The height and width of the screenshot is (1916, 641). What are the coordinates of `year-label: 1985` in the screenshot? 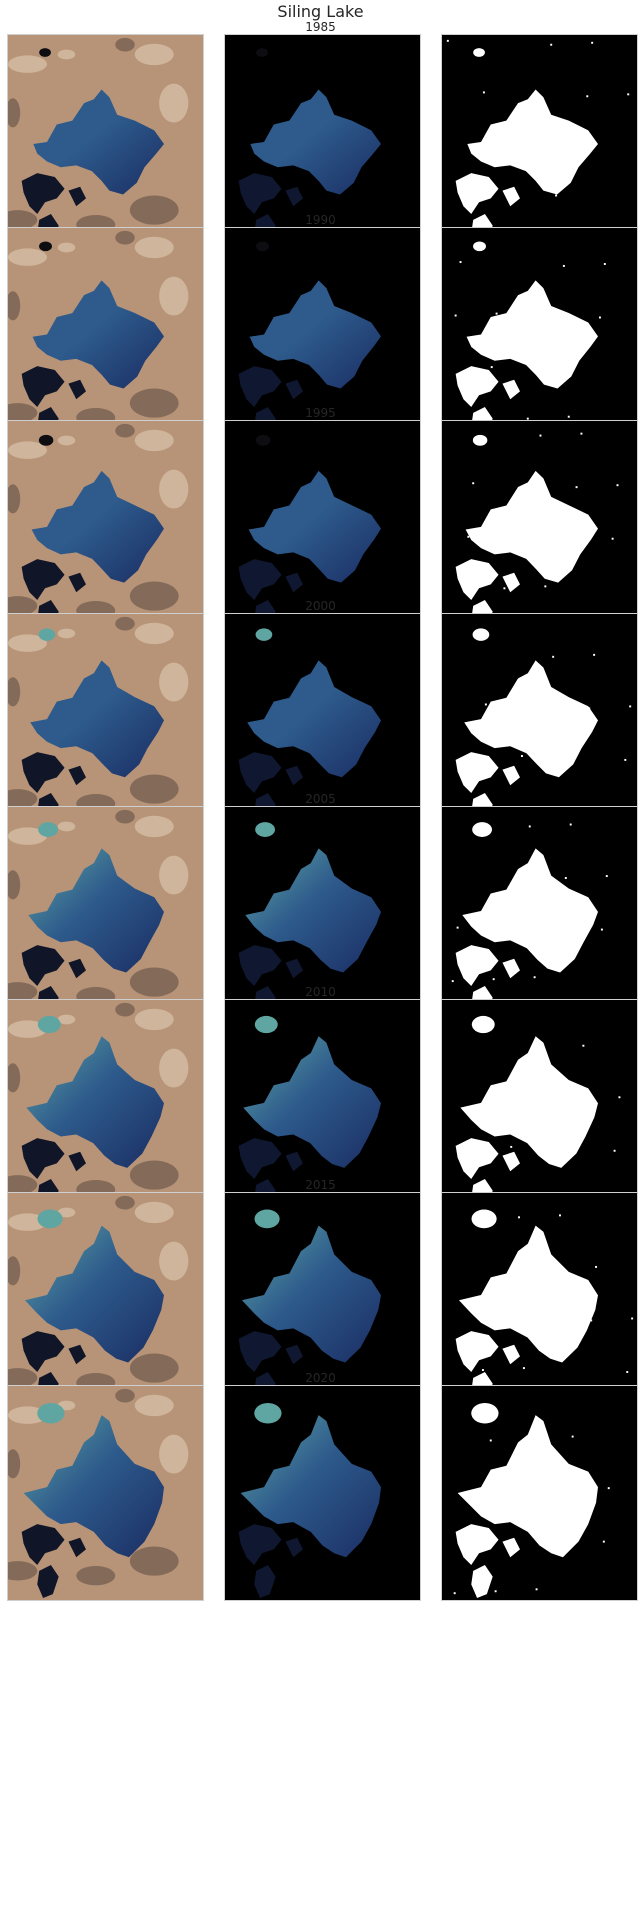 It's located at (320, 27).